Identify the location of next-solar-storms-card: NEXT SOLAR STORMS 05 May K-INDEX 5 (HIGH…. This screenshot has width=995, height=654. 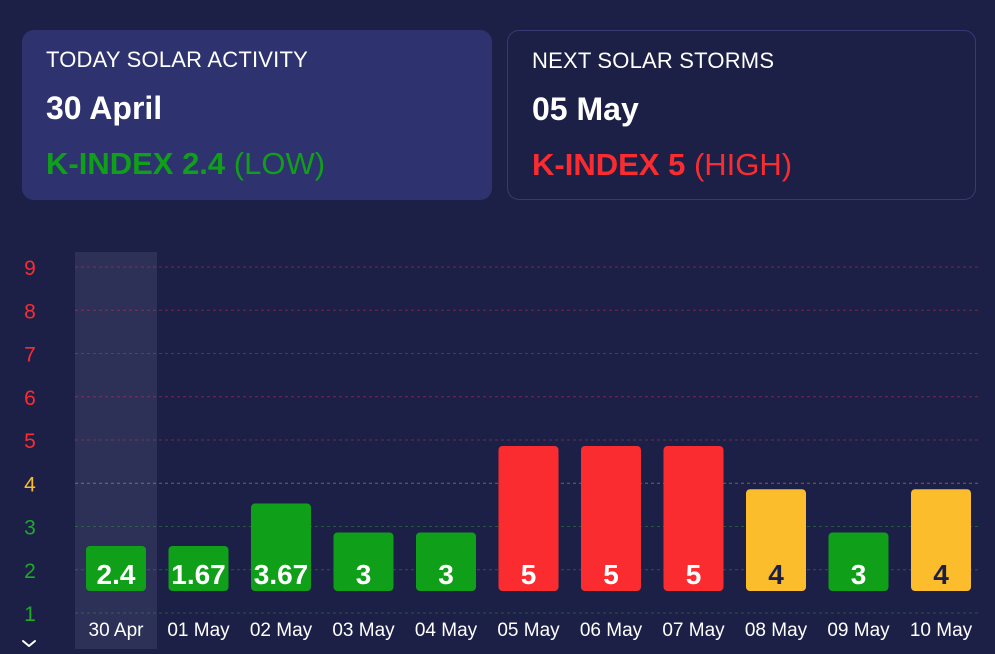
(741, 115).